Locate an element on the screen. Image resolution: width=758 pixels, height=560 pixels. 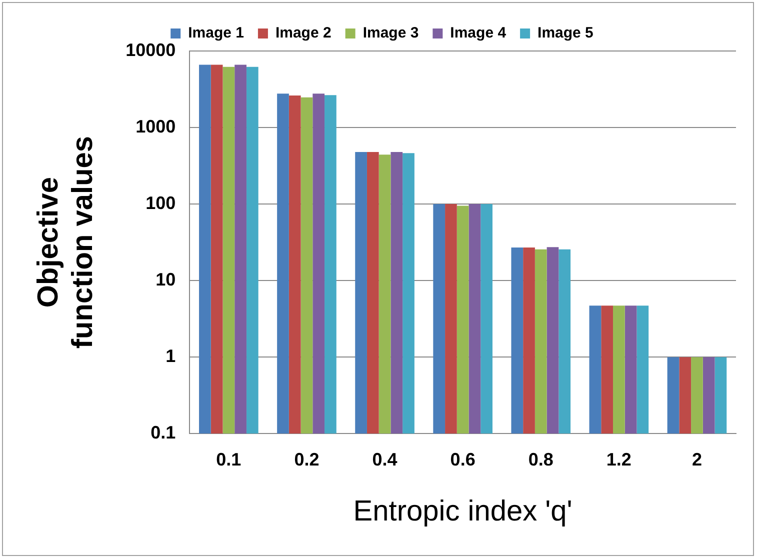
y-tick-label: 1000 is located at coordinates (156, 126).